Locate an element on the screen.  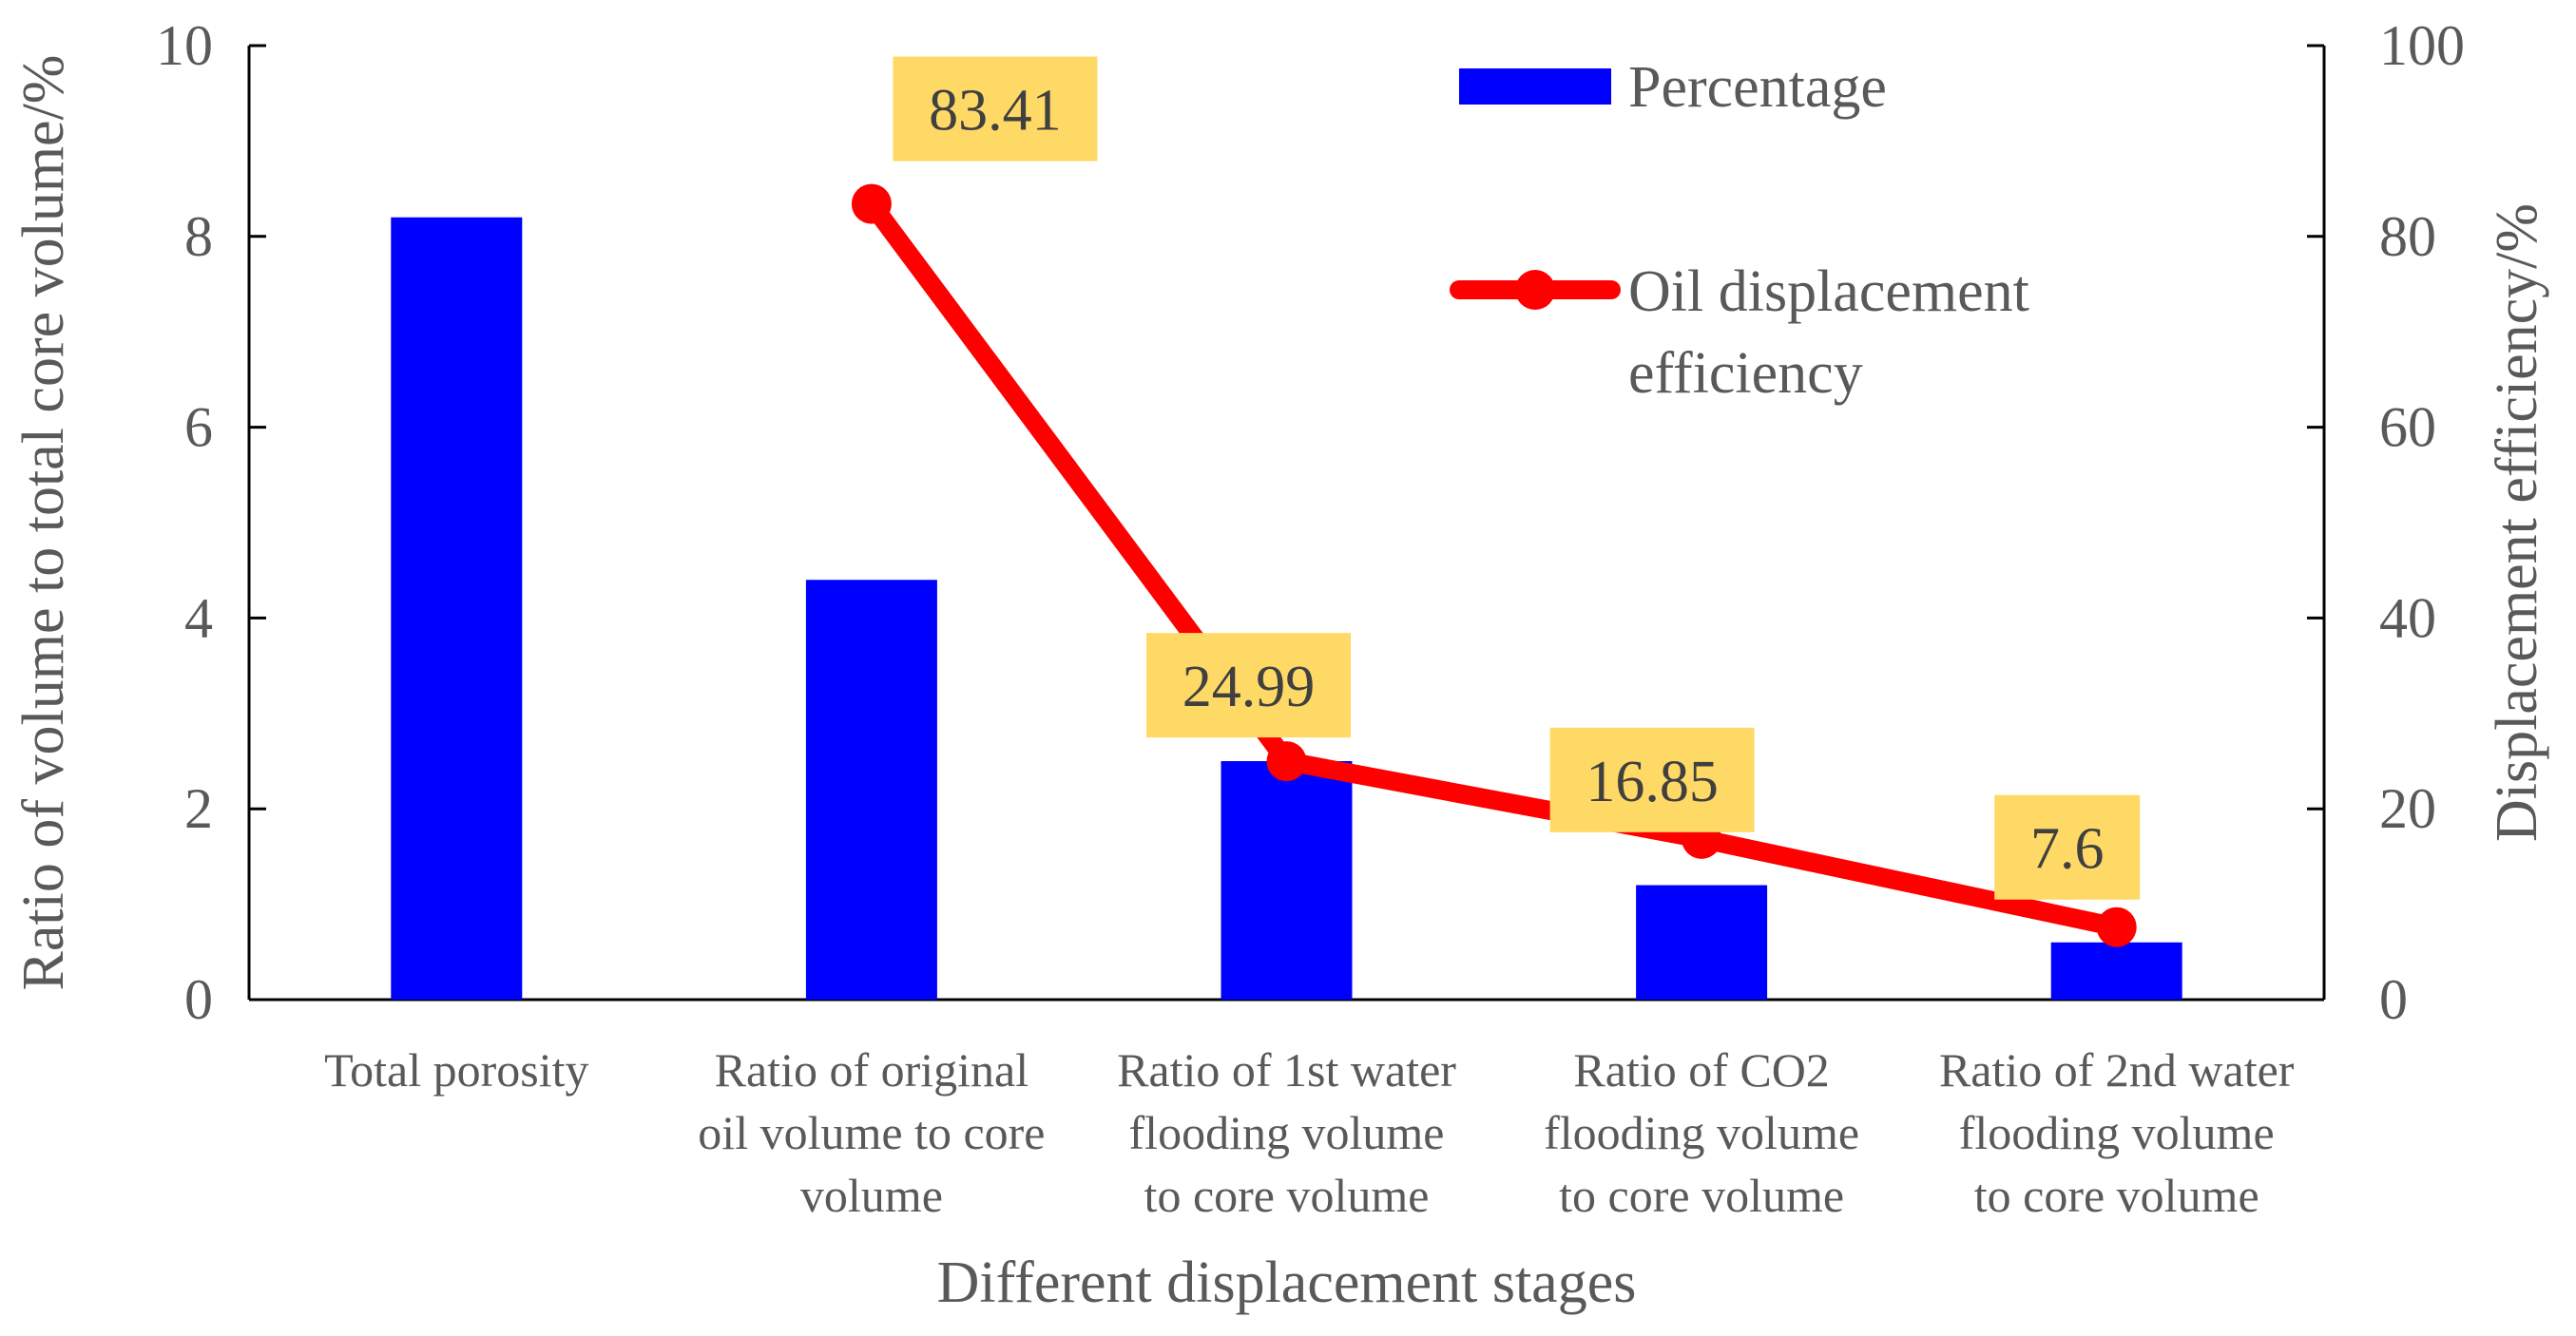
legend-label-percentage: Percentage is located at coordinates (1758, 87).